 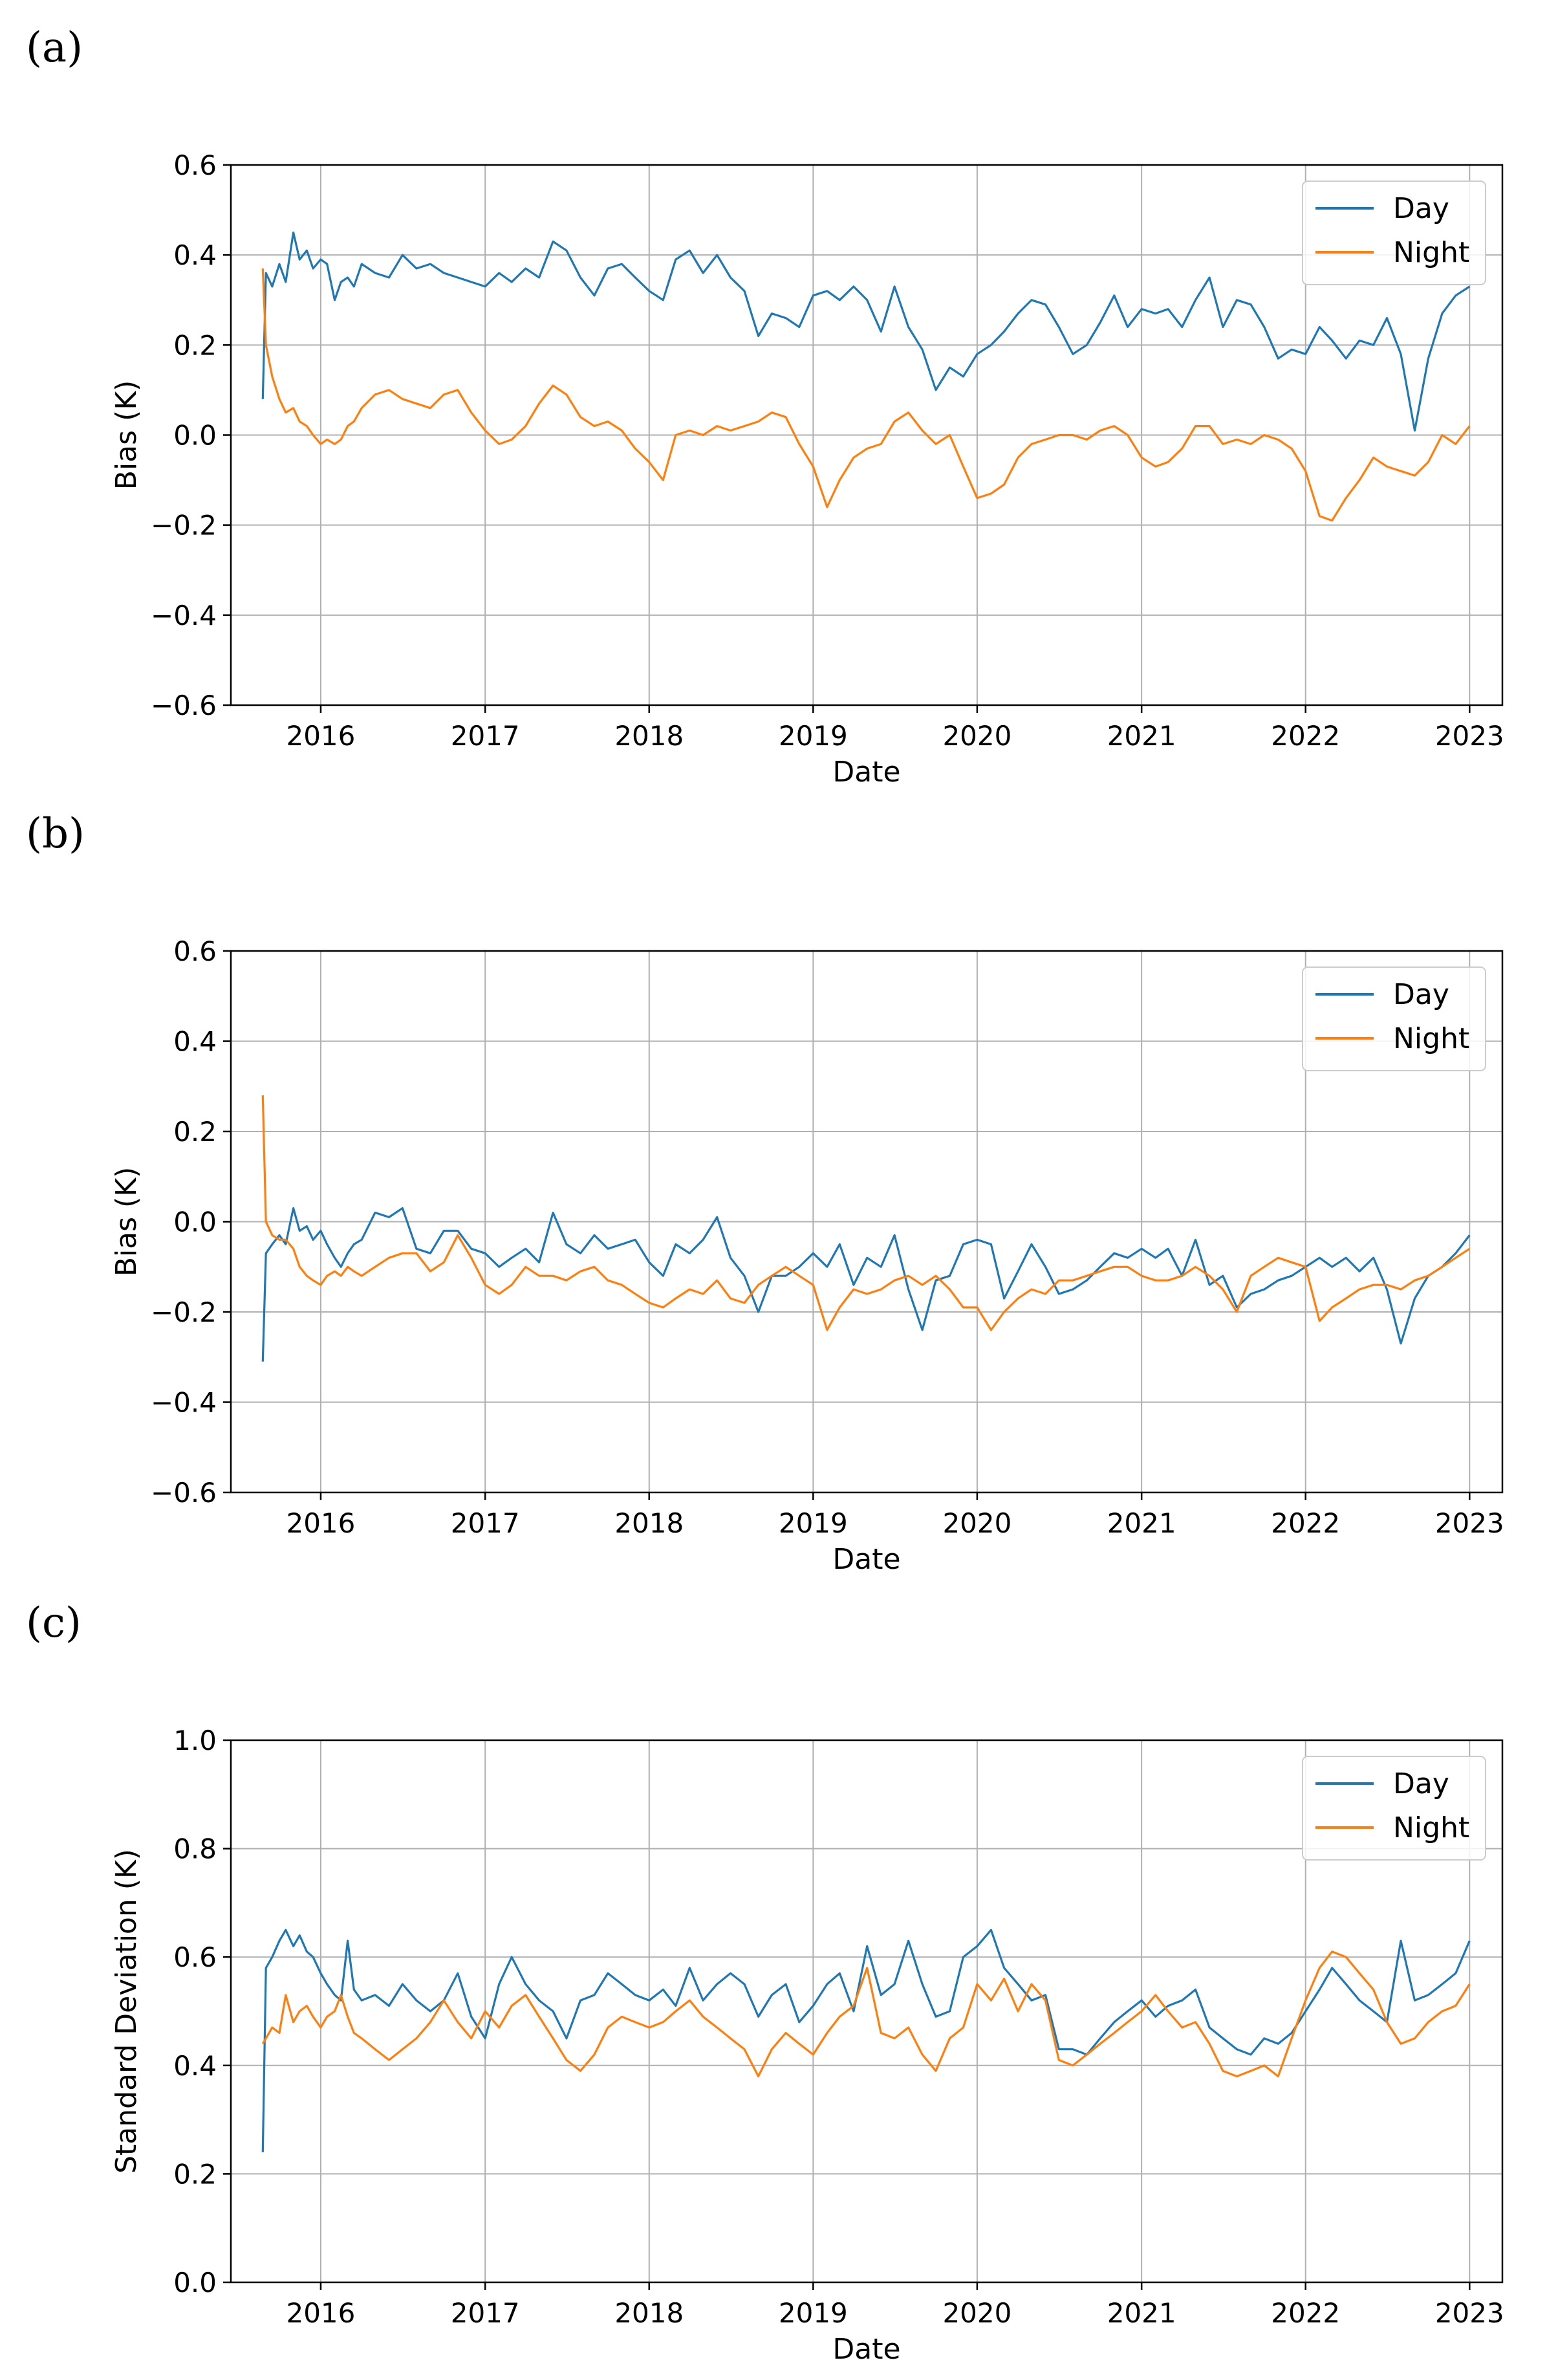 I want to click on y-axis-label: Standard Deviation (K), so click(x=126, y=2011).